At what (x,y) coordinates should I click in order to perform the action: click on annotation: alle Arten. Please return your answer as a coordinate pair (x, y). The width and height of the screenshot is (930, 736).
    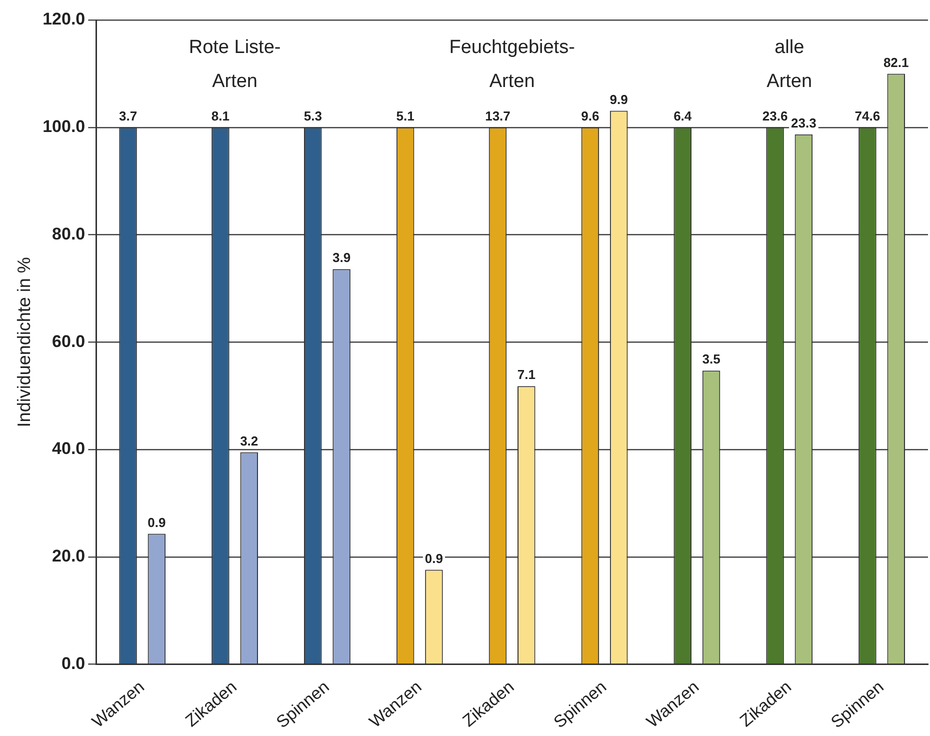
    Looking at the image, I should click on (789, 64).